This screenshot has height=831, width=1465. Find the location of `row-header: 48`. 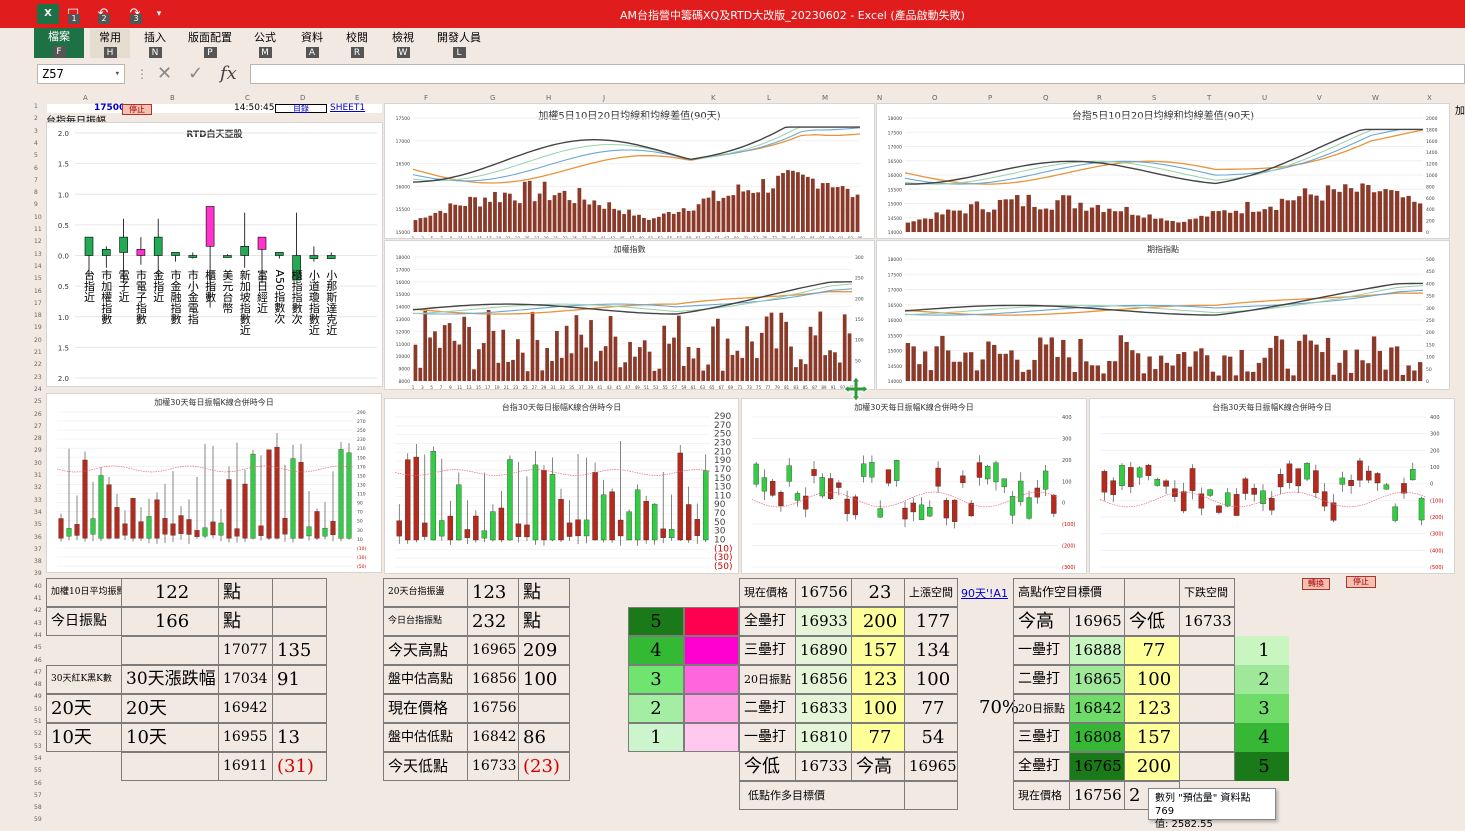

row-header: 48 is located at coordinates (38, 685).